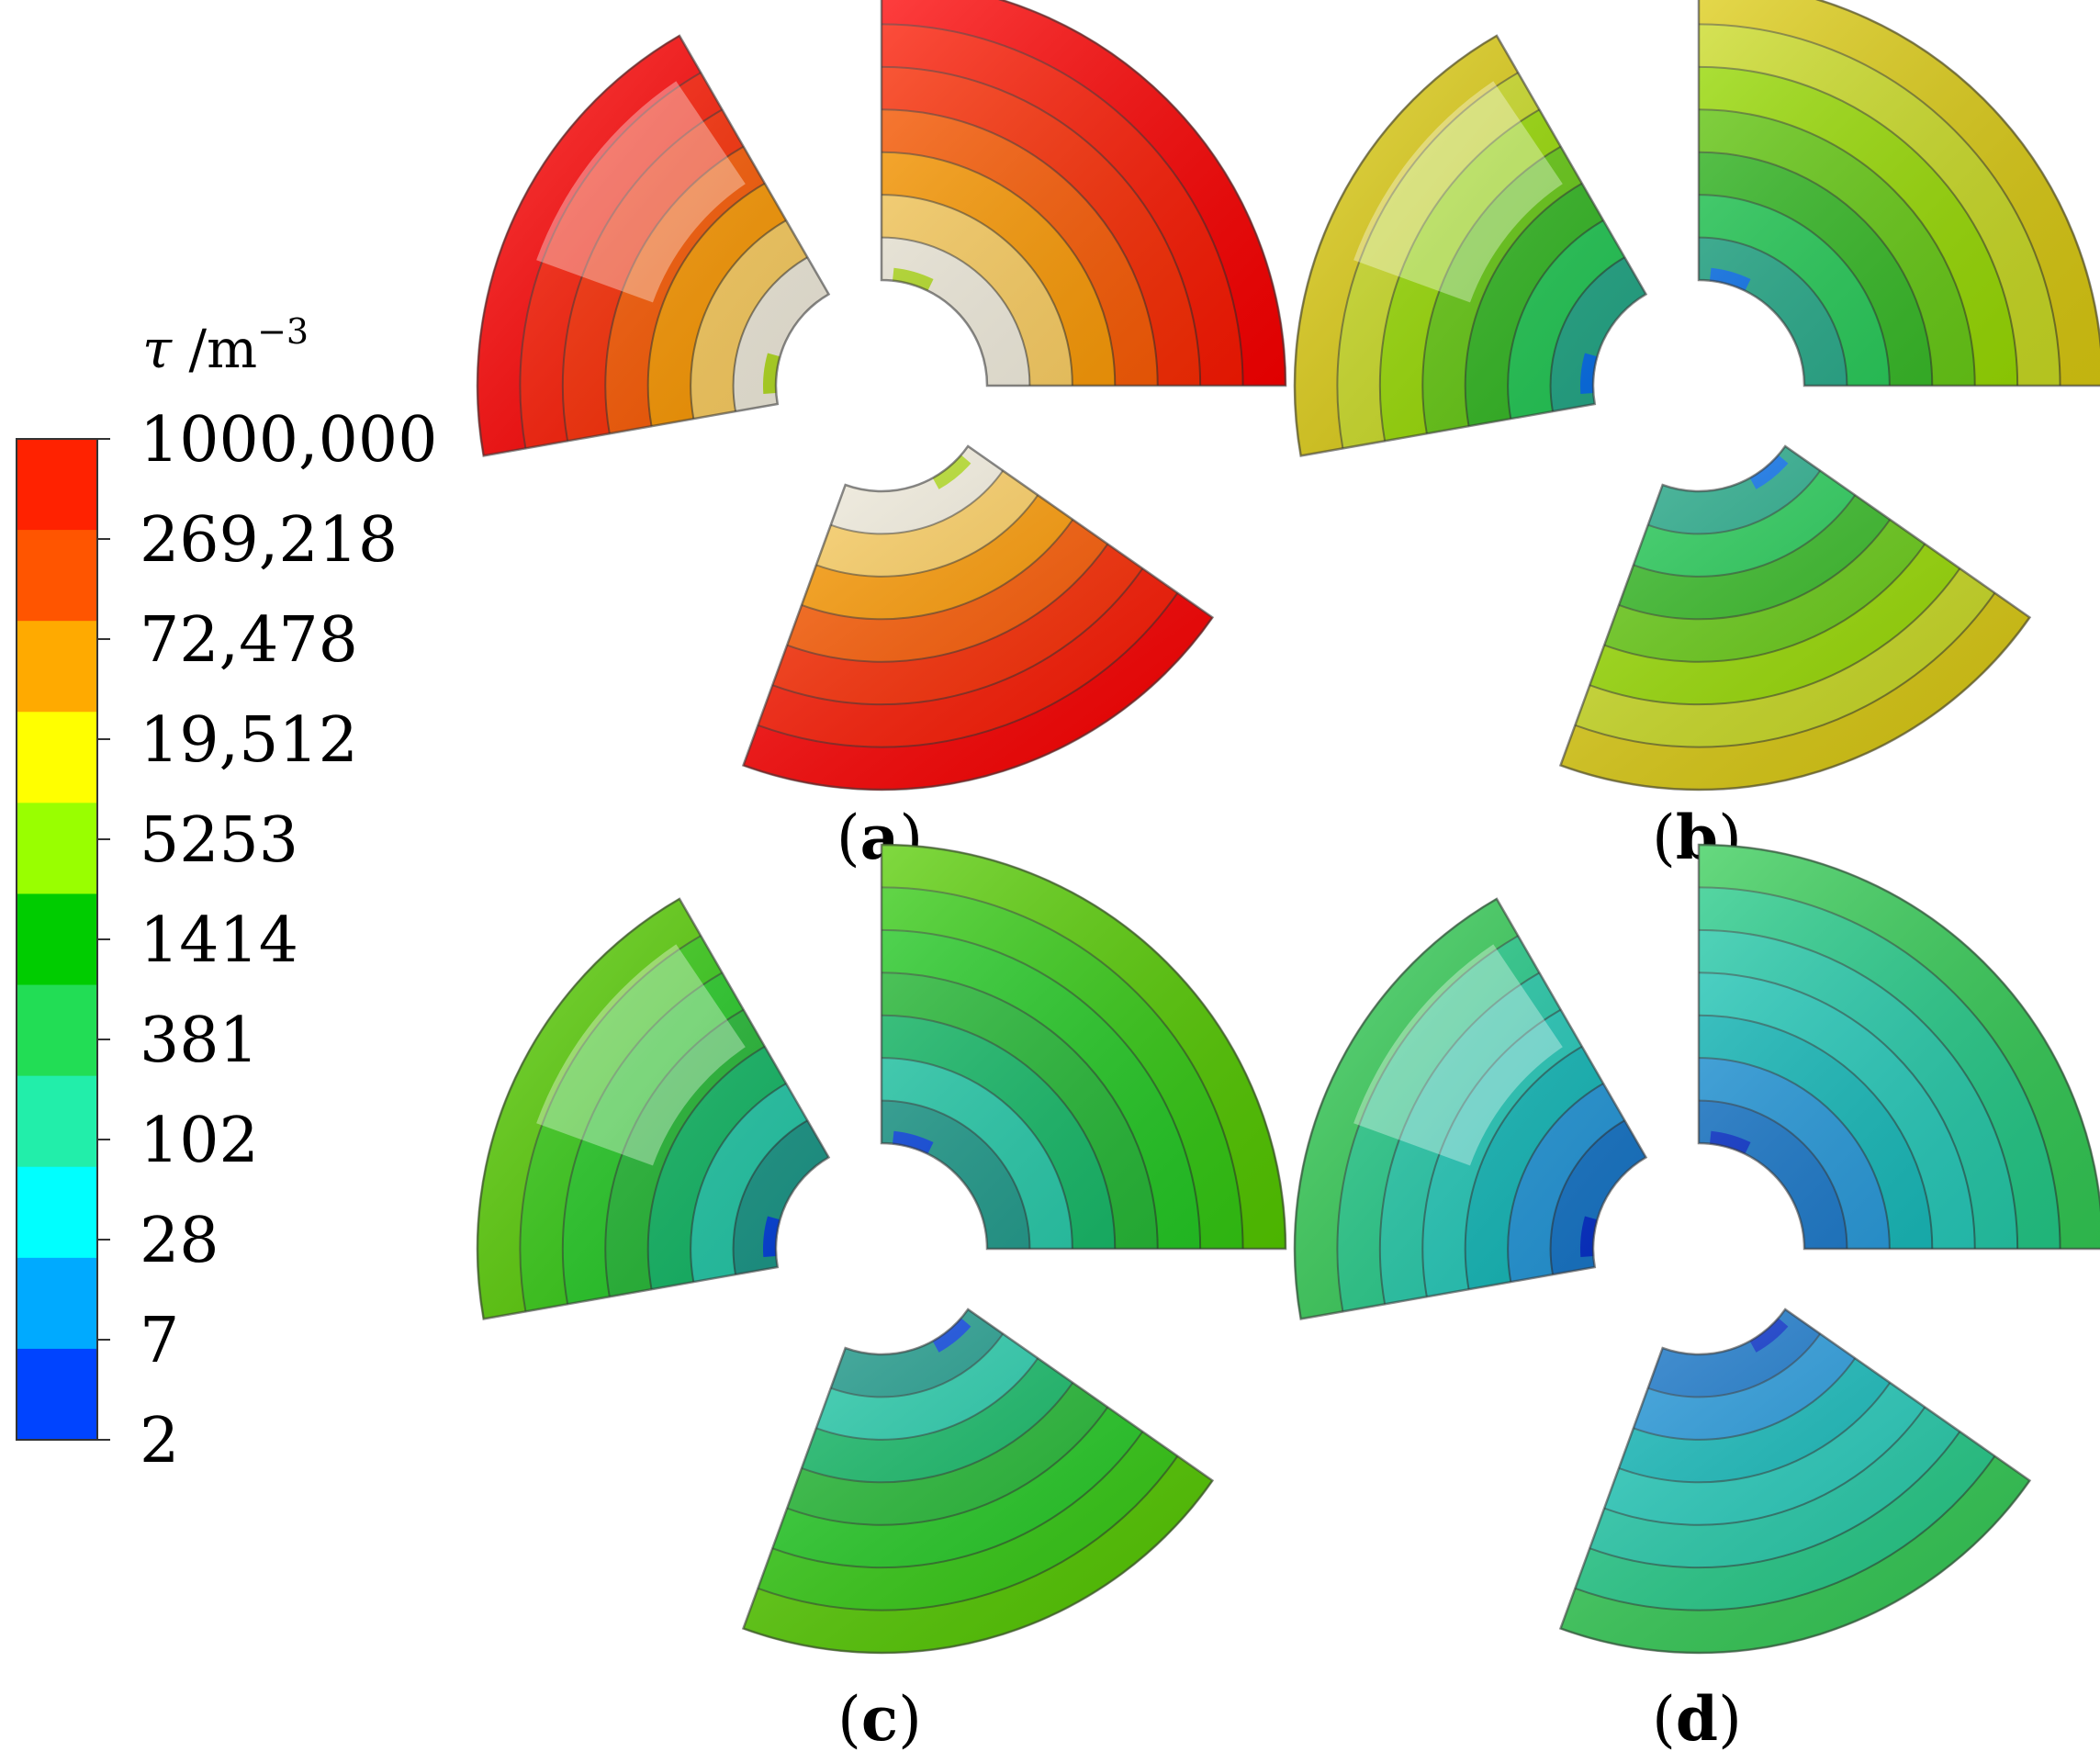  I want to click on legend-color-bar, so click(57, 939).